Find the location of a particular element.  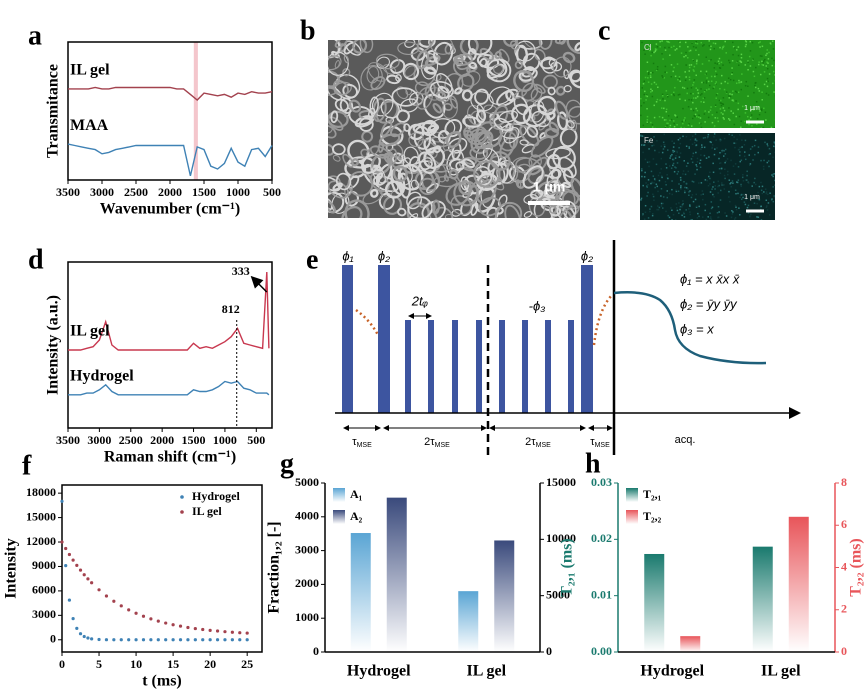

annotation-label: 812 is located at coordinates (231, 309).